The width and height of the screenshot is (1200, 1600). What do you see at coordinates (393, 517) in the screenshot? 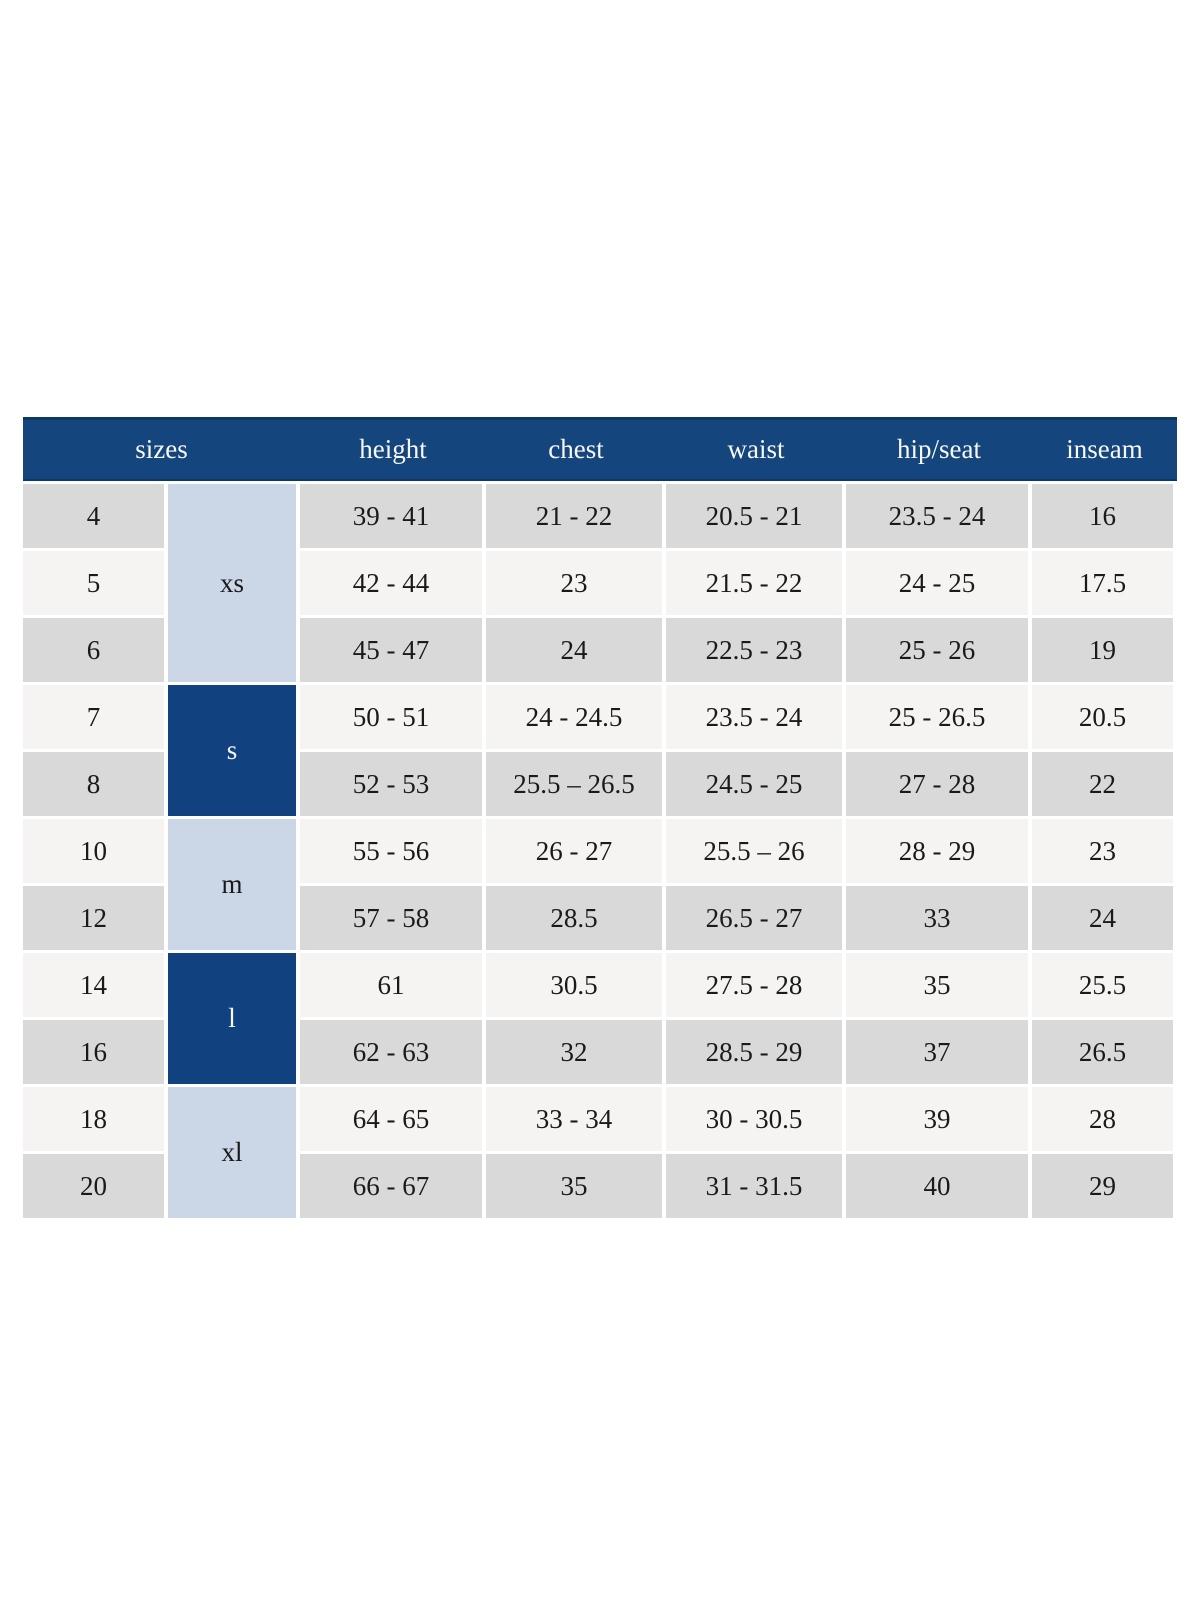
I see `cell-height: 39 - 41` at bounding box center [393, 517].